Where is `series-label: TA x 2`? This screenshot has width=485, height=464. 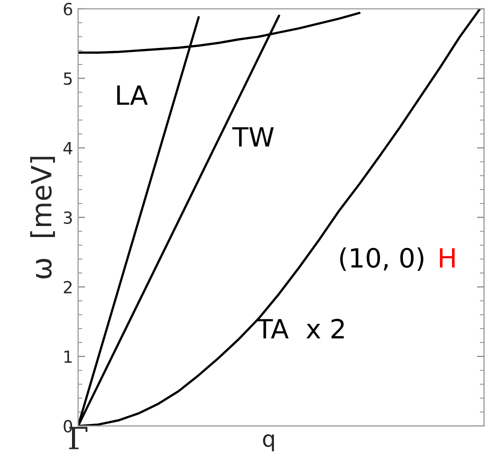 series-label: TA x 2 is located at coordinates (300, 328).